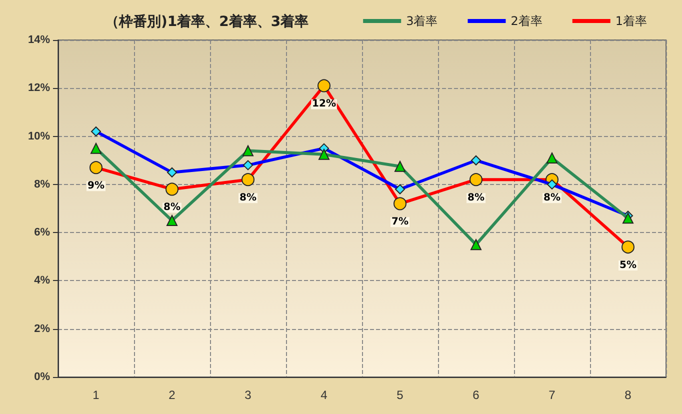 The height and width of the screenshot is (414, 682). Describe the element at coordinates (39, 88) in the screenshot. I see `y-tick-label: 12%` at that location.